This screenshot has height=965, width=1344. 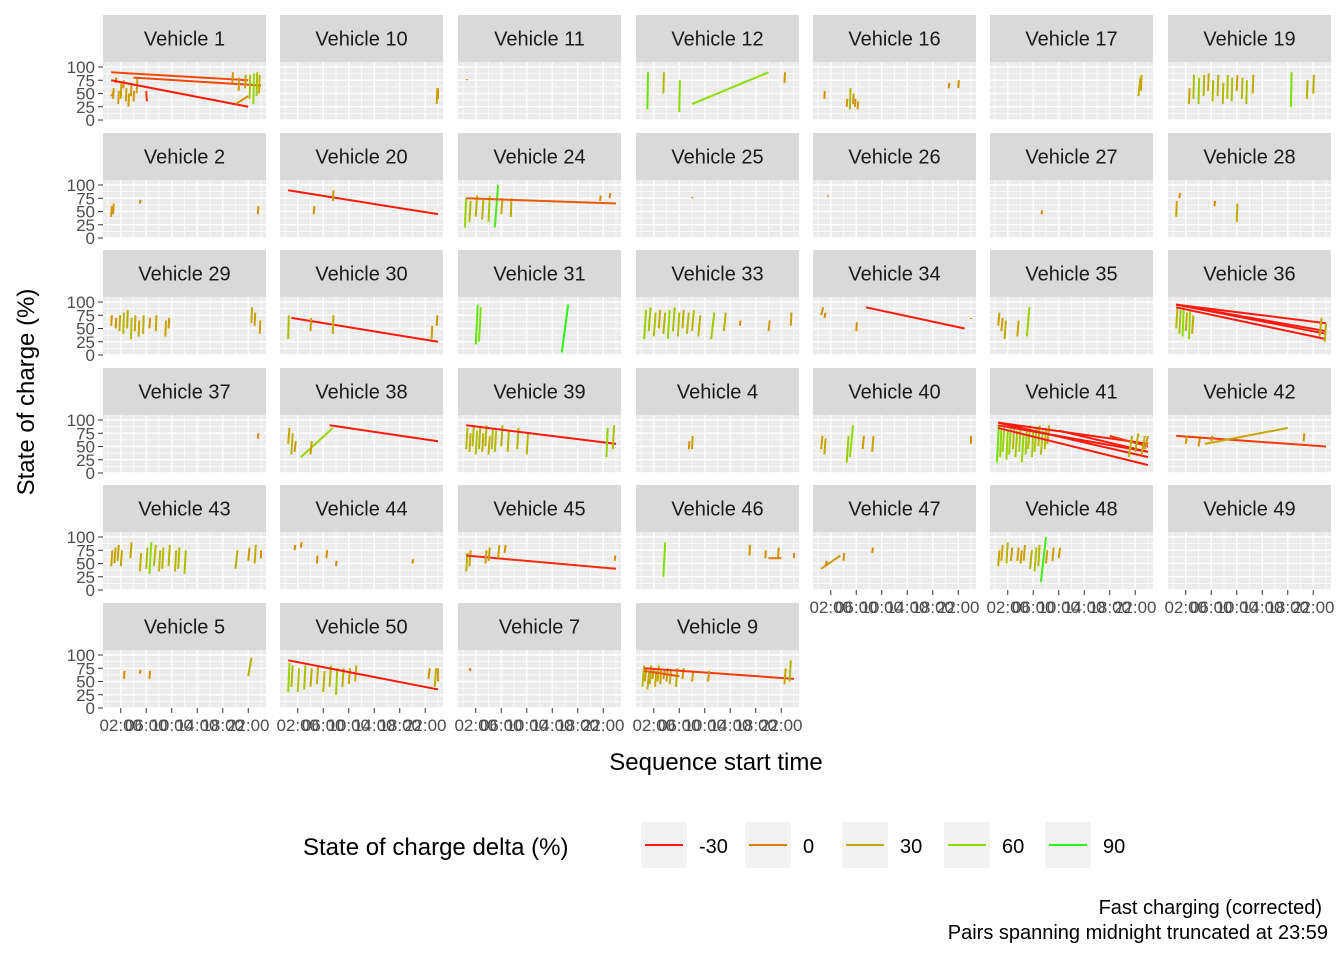 What do you see at coordinates (435, 847) in the screenshot?
I see `legend-title: State of charge delta (%)` at bounding box center [435, 847].